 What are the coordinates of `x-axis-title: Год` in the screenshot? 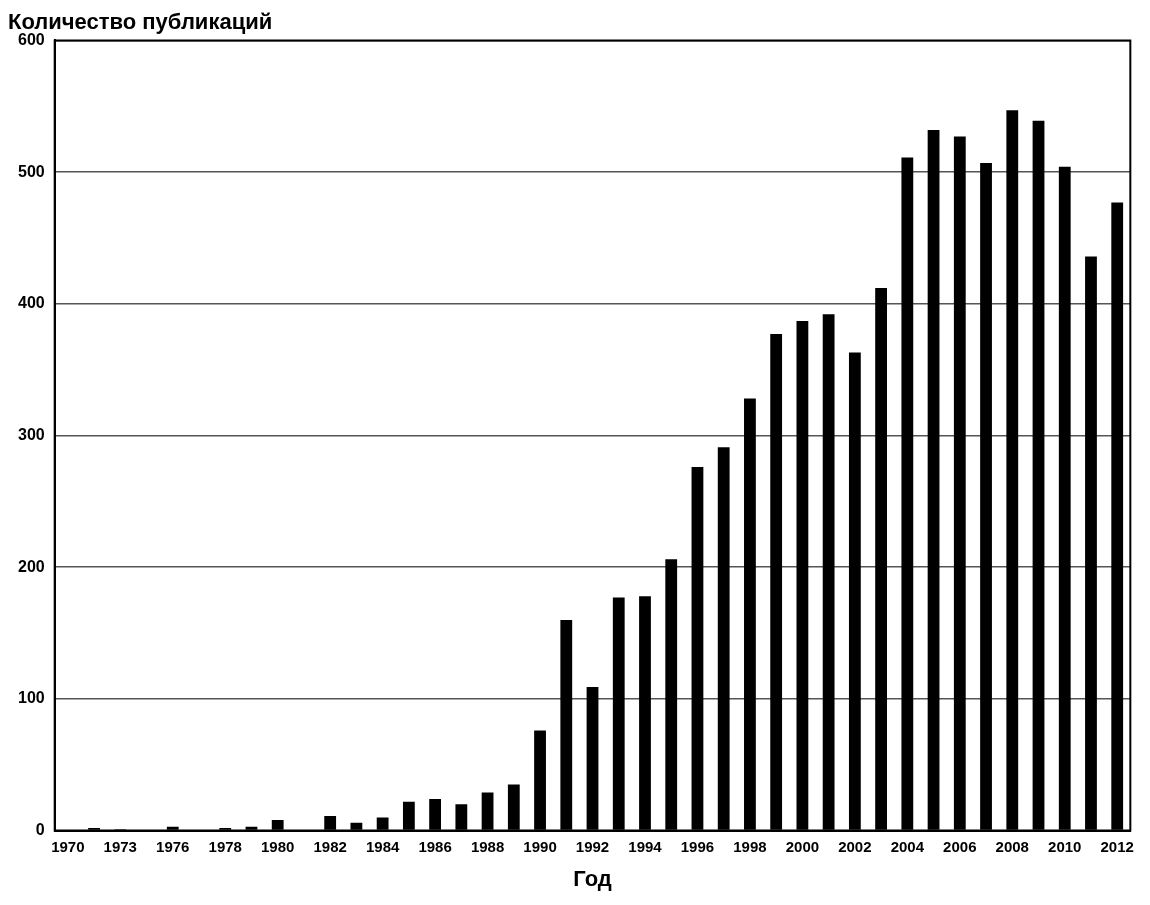 It's located at (592, 878).